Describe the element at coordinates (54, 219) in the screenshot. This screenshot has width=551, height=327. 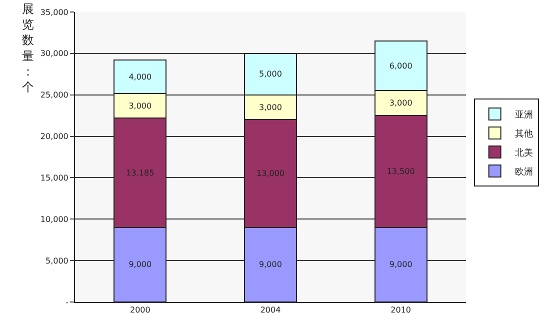
I see `y-tick-label: 10,000` at that location.